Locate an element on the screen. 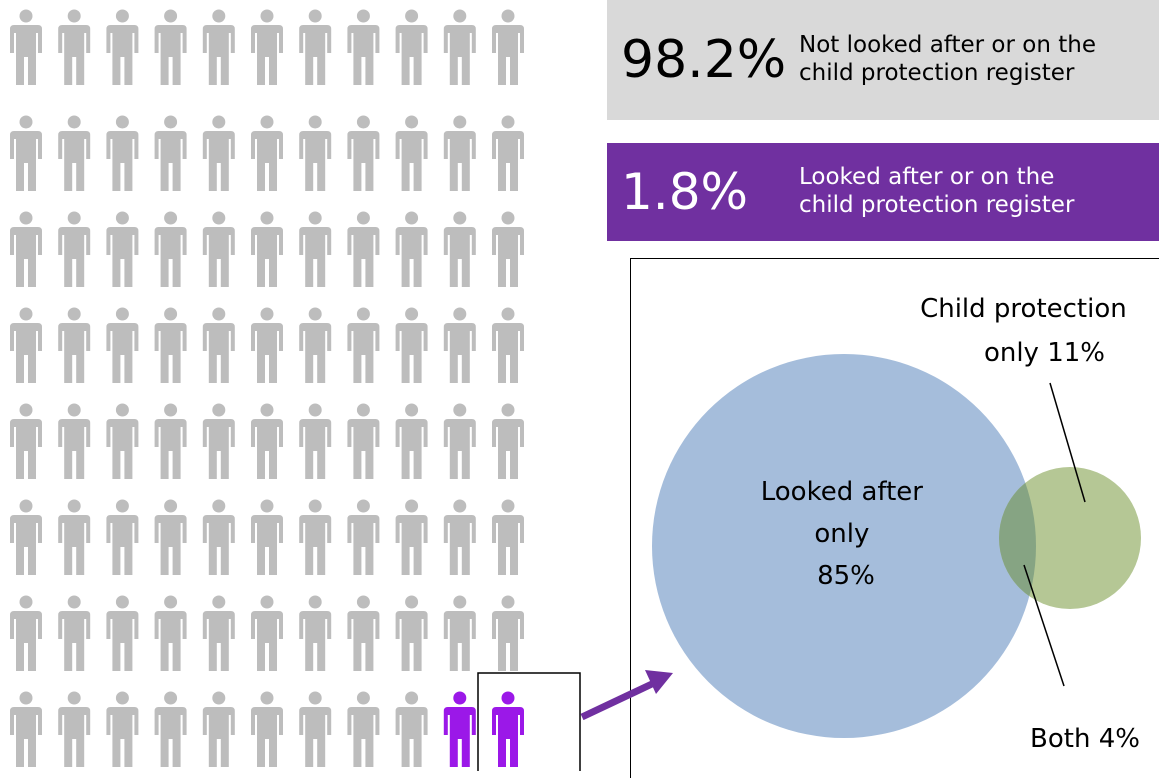  looked-after-label-line-1: Looked after is located at coordinates (842, 492).